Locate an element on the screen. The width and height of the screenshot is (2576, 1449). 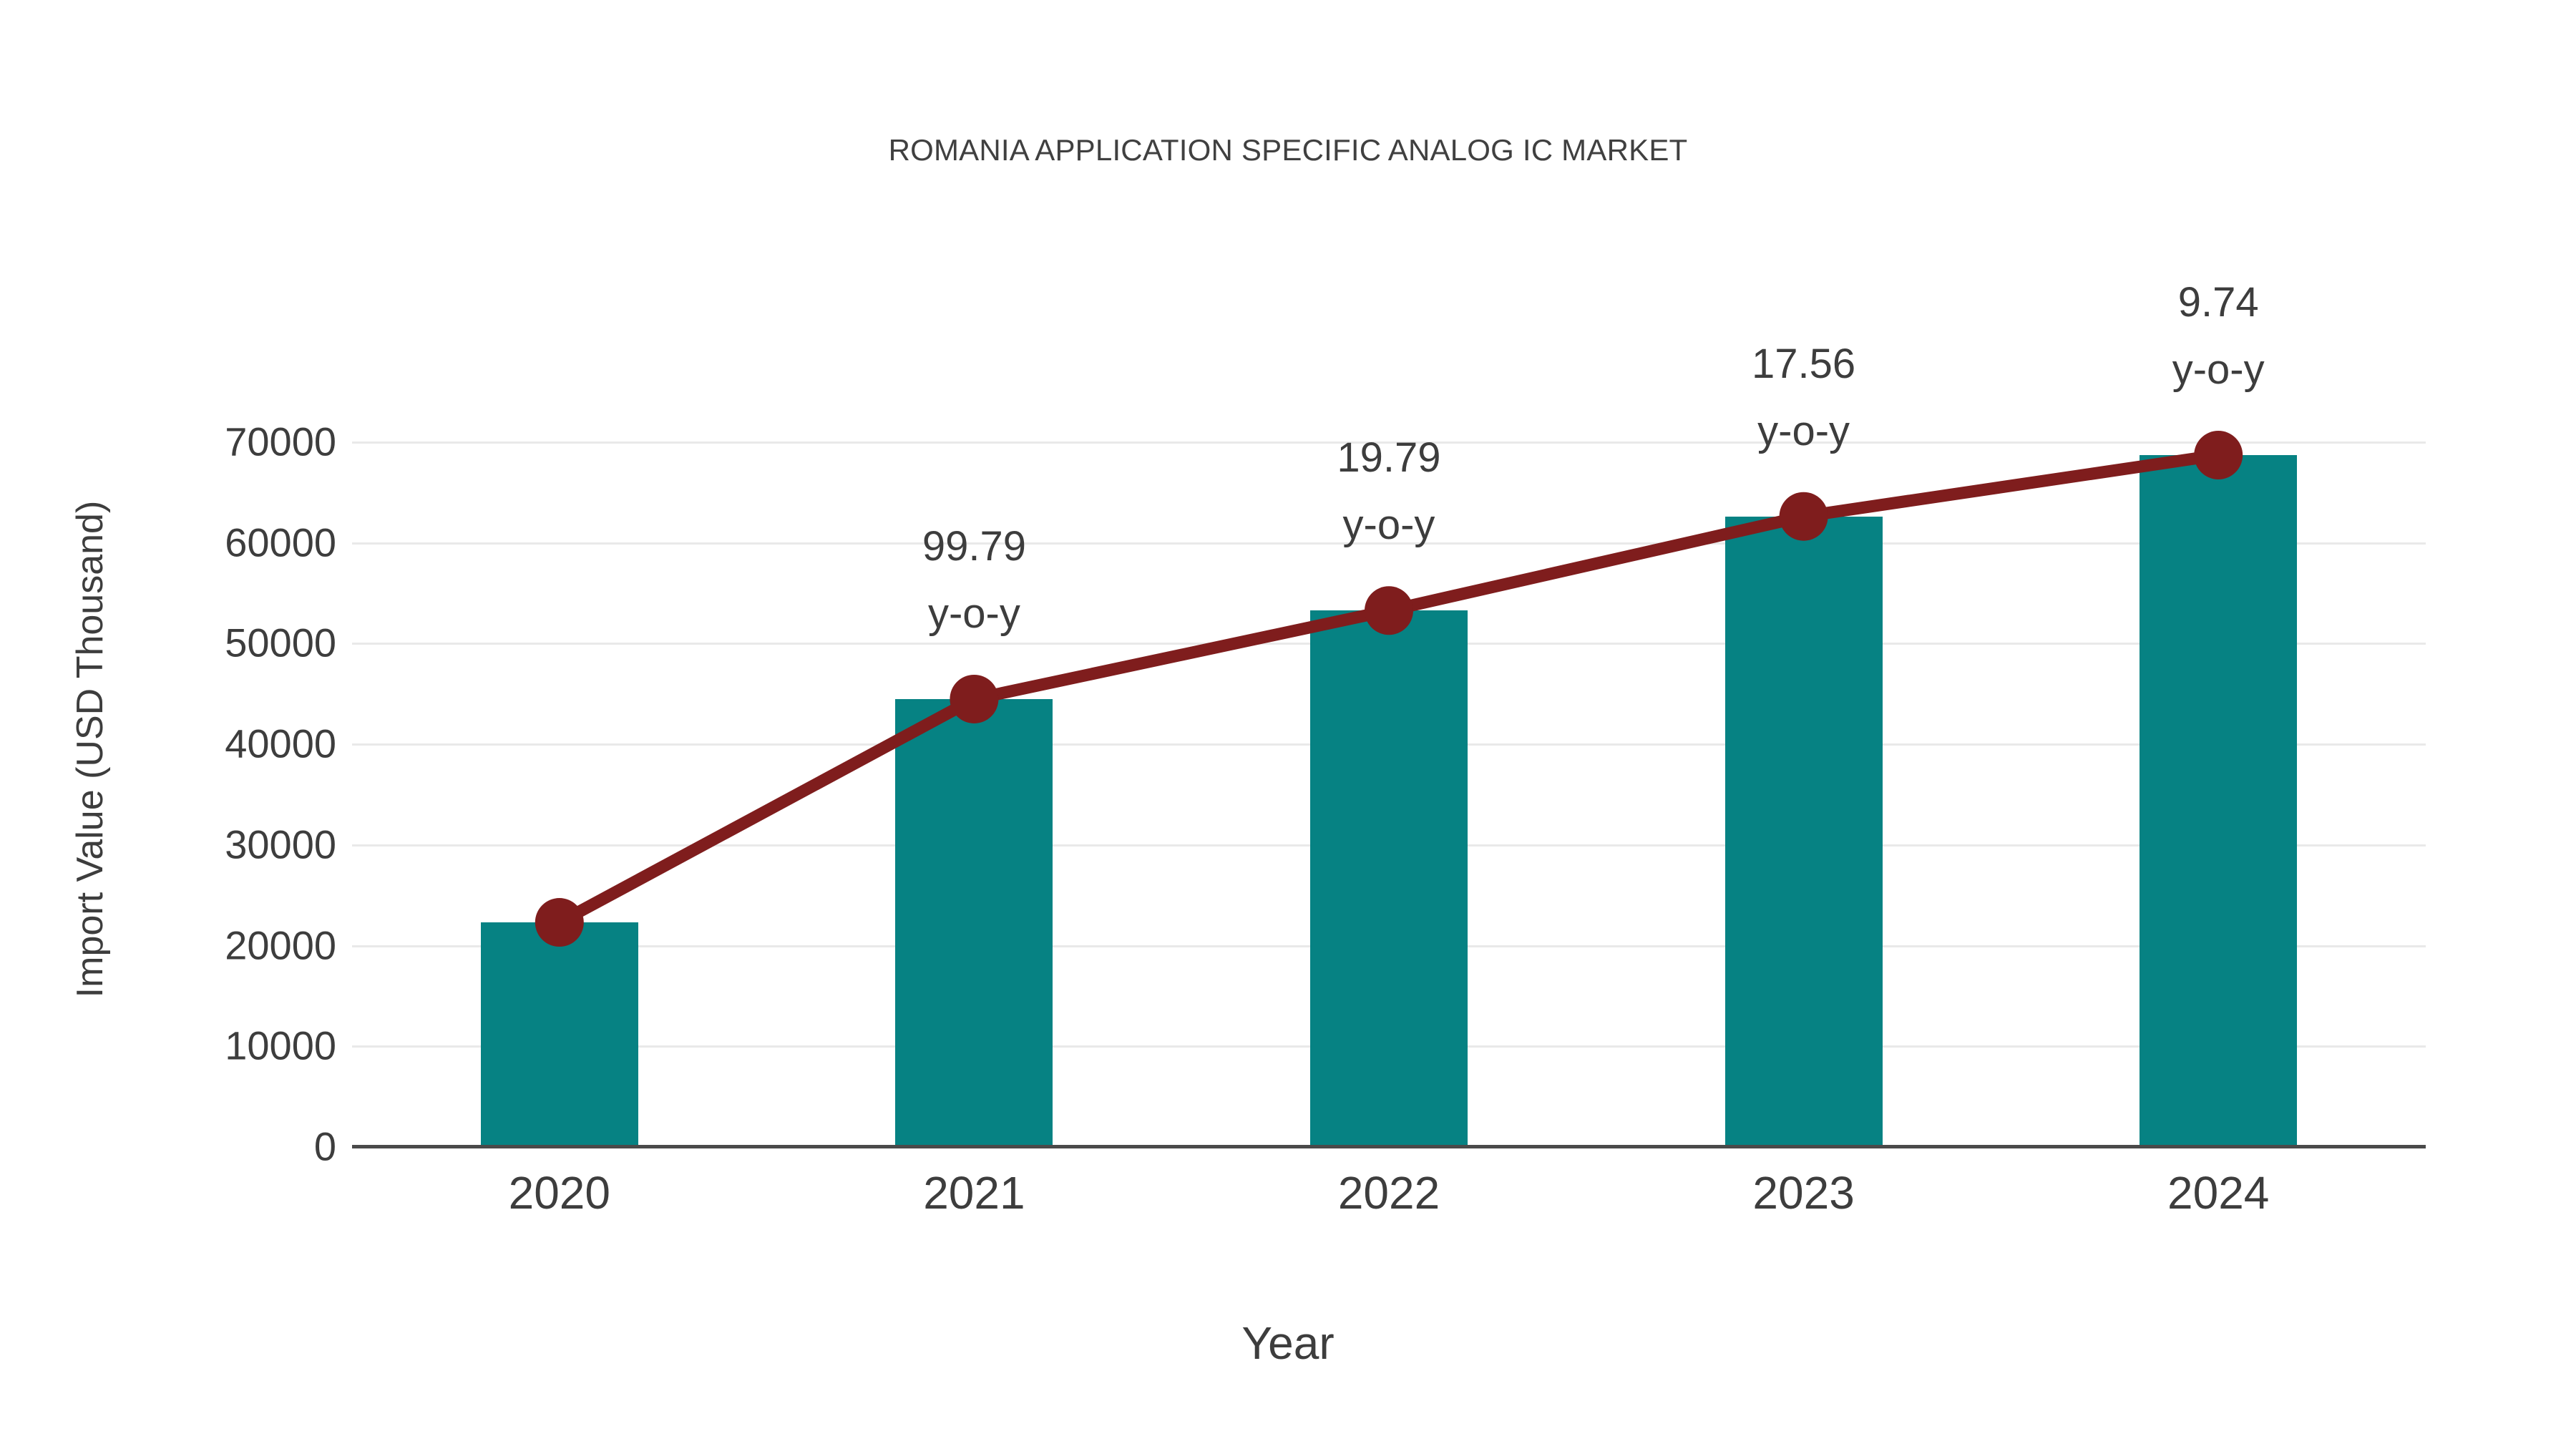
yoy-value: 99.79 is located at coordinates (974, 546).